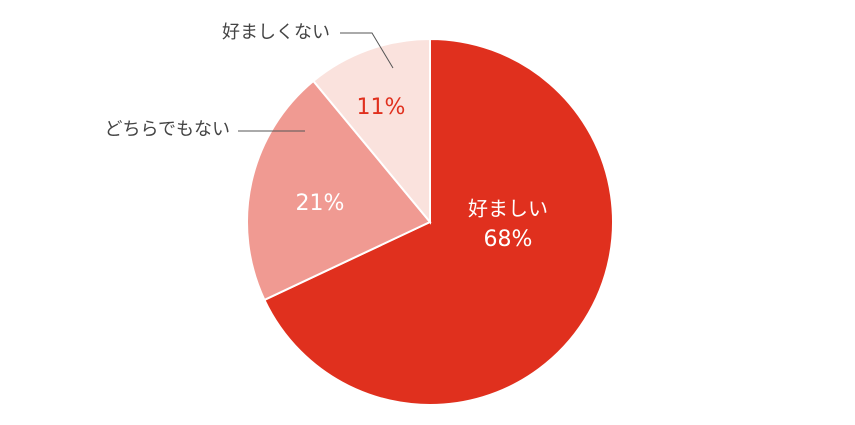 This screenshot has width=855, height=425. What do you see at coordinates (167, 129) in the screenshot?
I see `category-label: どちらでもない` at bounding box center [167, 129].